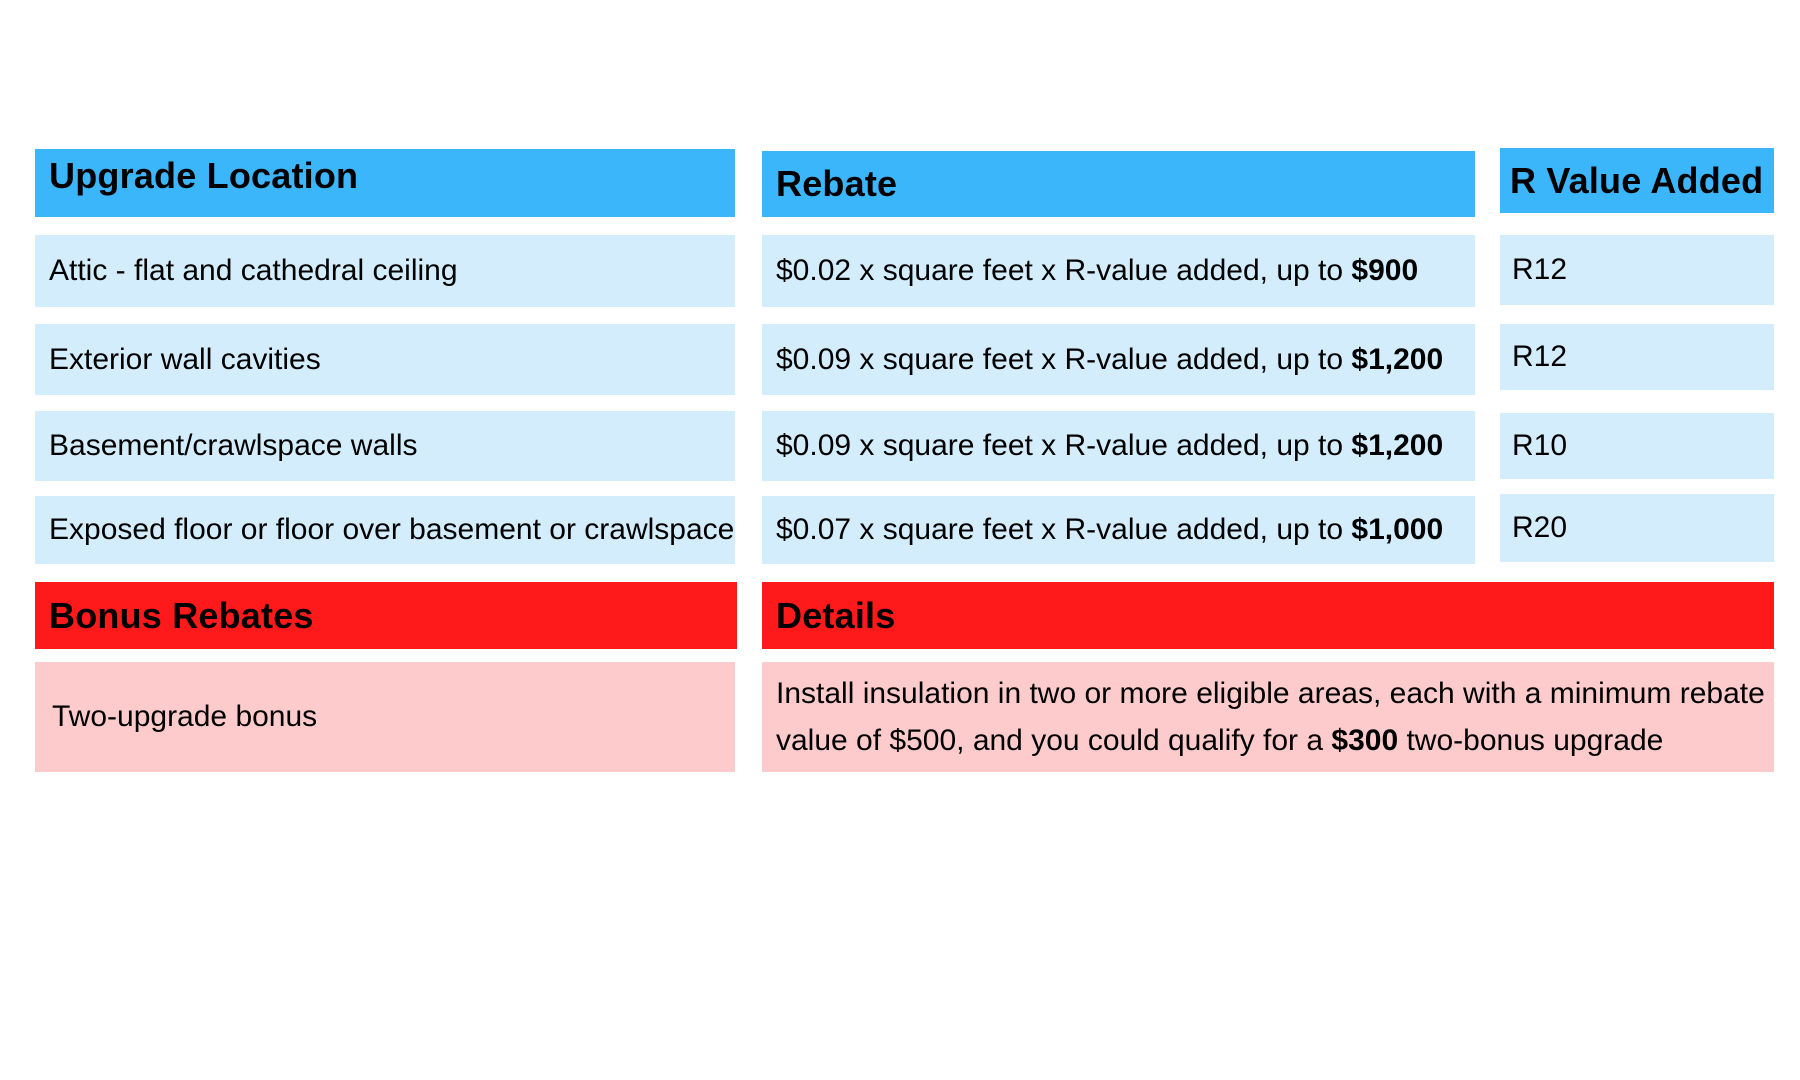  What do you see at coordinates (1397, 529) in the screenshot?
I see `rebate-max: $1,000` at bounding box center [1397, 529].